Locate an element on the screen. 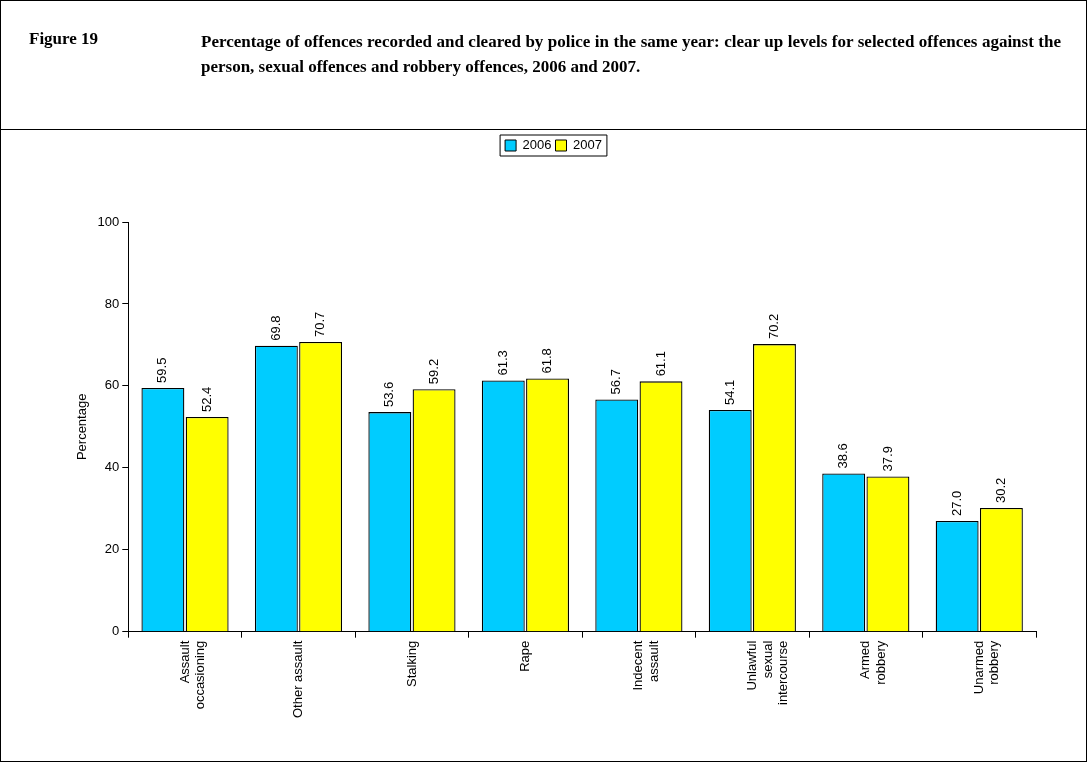  text: 59.5 is located at coordinates (162, 370).